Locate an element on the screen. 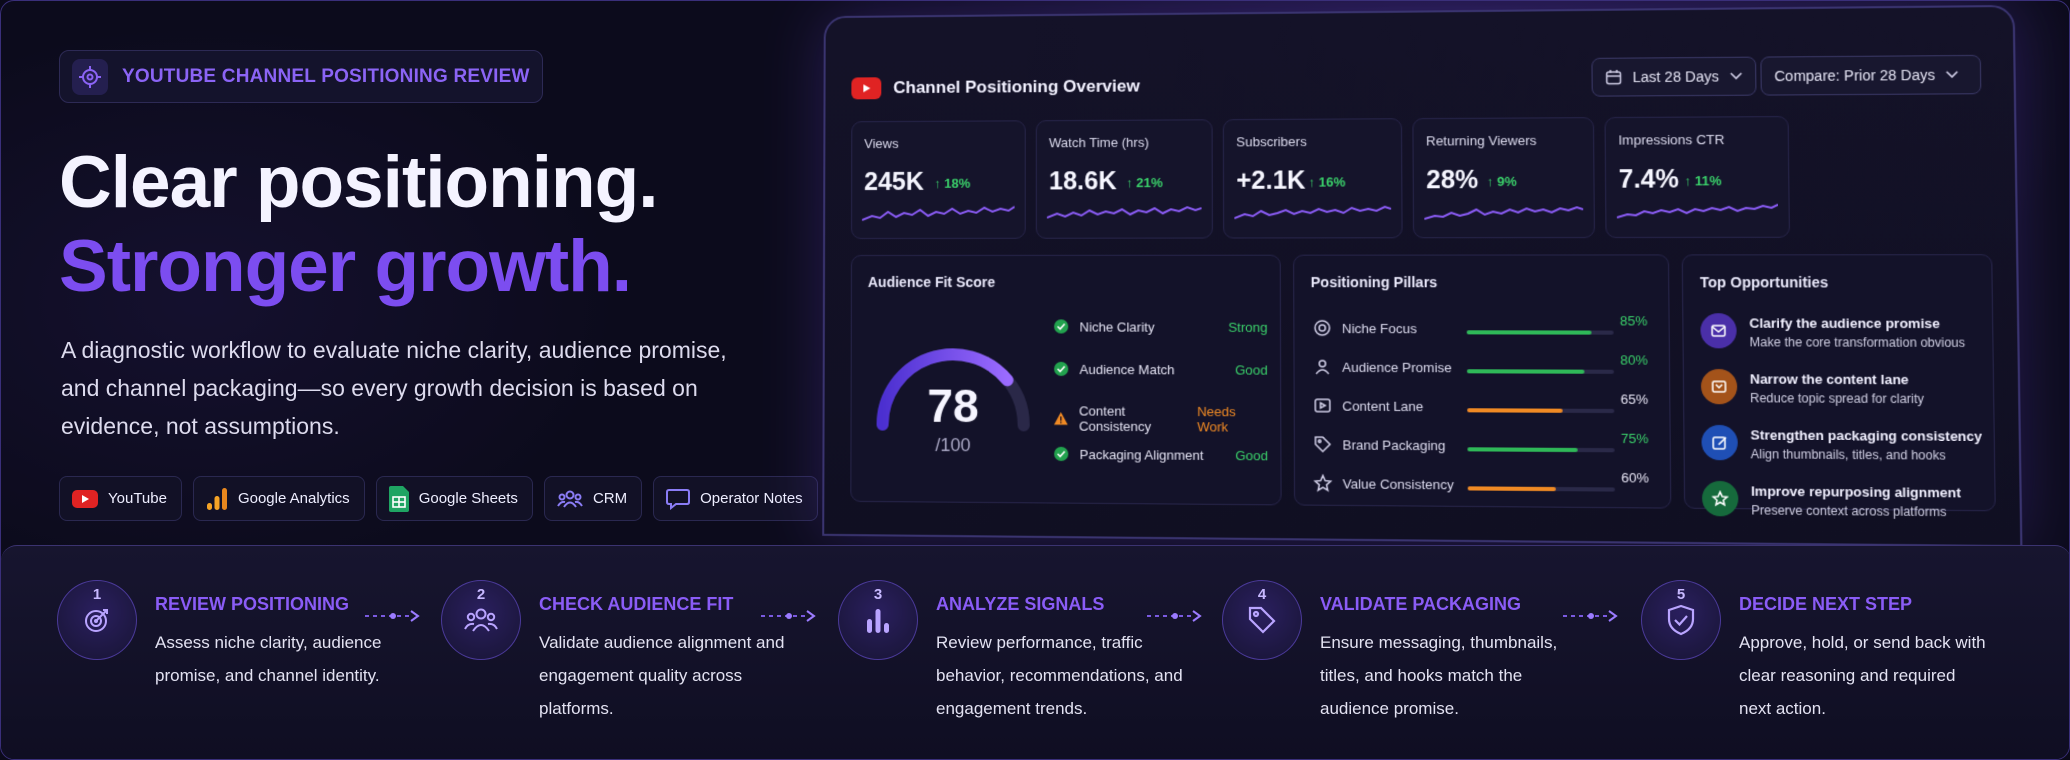  kpi-card-subscribers: Subscribers +2.1K ↑ 16% is located at coordinates (1313, 178).